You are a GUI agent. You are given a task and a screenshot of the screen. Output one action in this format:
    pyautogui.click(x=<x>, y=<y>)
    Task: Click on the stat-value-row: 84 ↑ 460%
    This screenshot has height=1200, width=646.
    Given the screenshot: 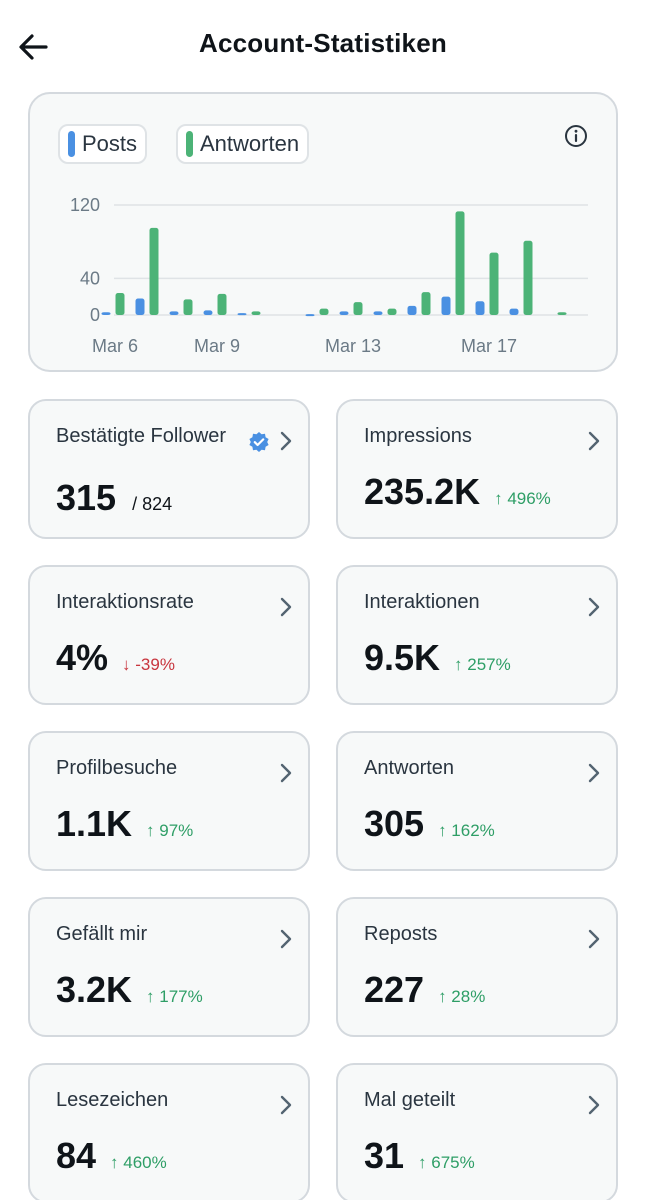 What is the action you would take?
    pyautogui.click(x=111, y=1156)
    